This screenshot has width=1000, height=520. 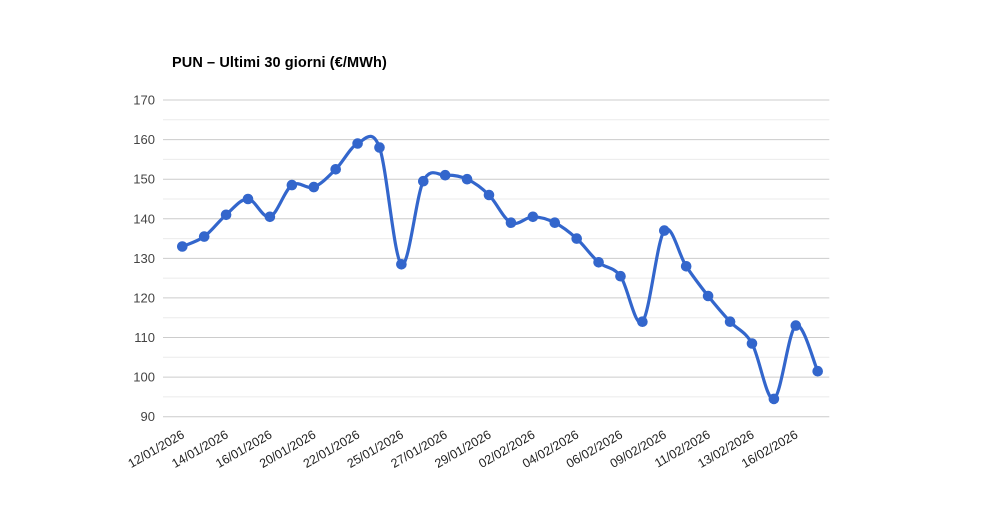 What do you see at coordinates (144, 179) in the screenshot?
I see `y-tick-label: 150` at bounding box center [144, 179].